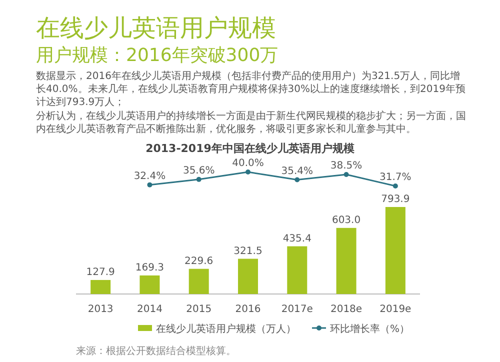  I want to click on legend-label: 环比增长率（%）, so click(370, 329).